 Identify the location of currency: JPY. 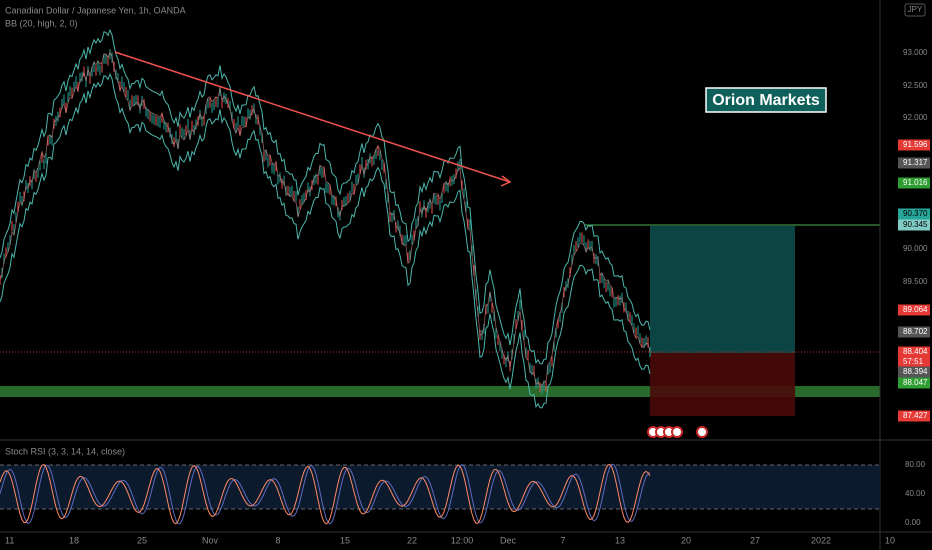
(915, 9).